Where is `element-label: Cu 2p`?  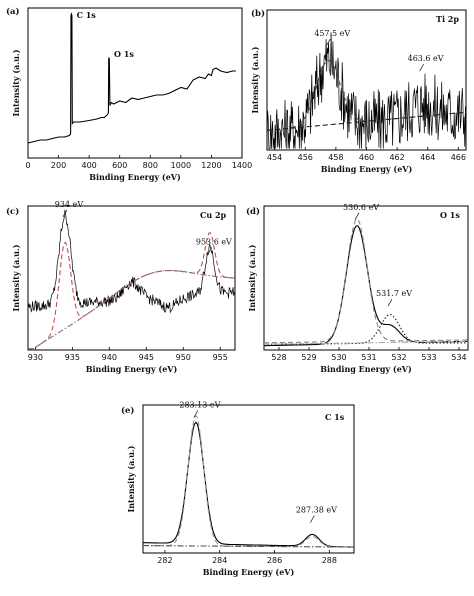 element-label: Cu 2p is located at coordinates (213, 215).